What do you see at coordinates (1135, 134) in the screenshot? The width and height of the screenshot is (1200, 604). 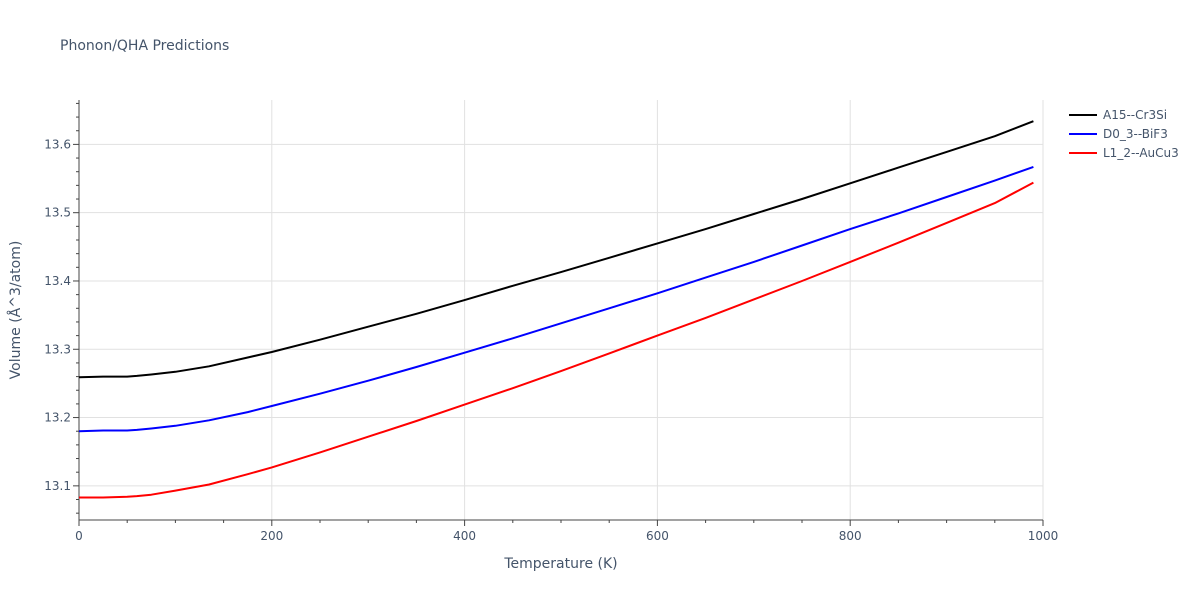 I see `legend-label: D0_3--BiF3` at bounding box center [1135, 134].